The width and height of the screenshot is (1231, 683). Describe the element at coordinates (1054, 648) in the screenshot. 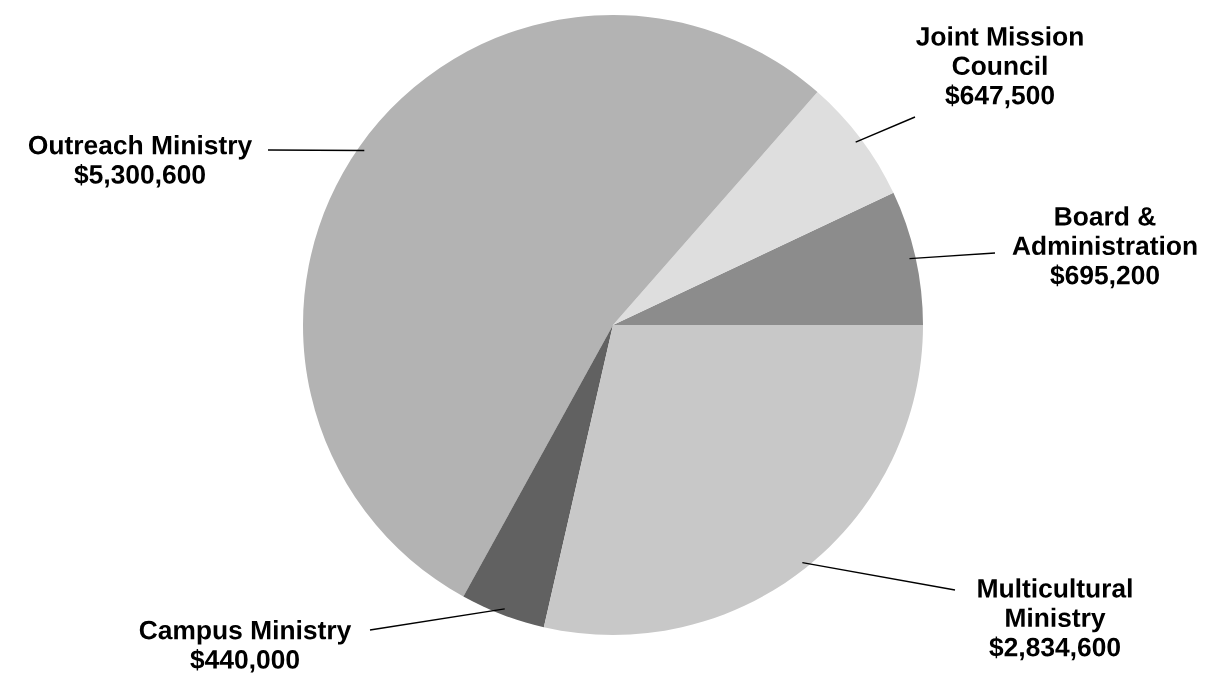

I see `data-label: $2,834,600` at that location.